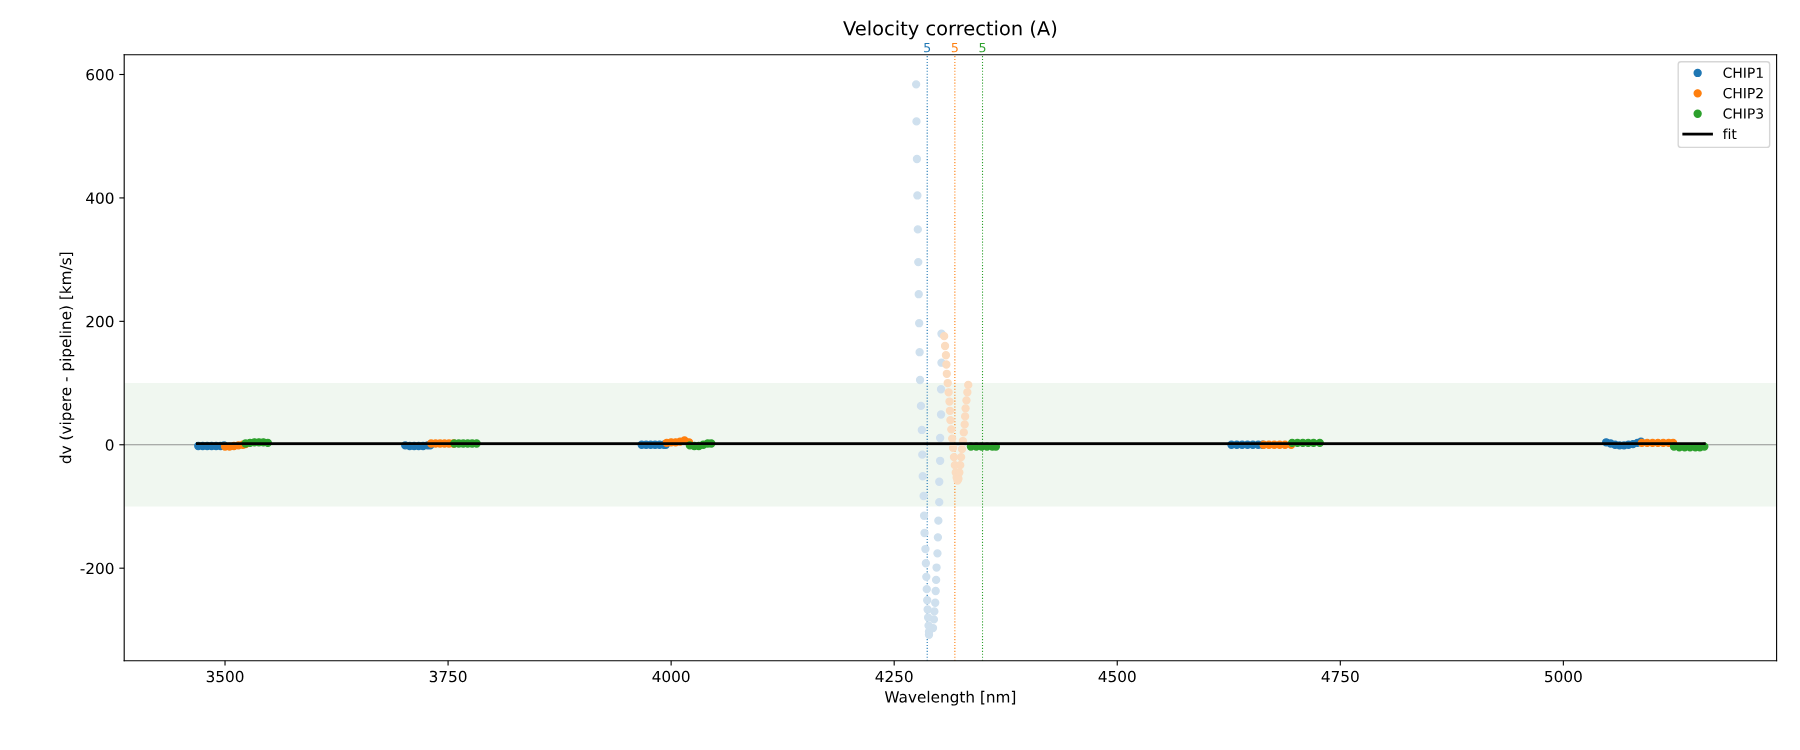 The width and height of the screenshot is (1800, 750). What do you see at coordinates (1563, 676) in the screenshot?
I see `x-tick-label: 5000` at bounding box center [1563, 676].